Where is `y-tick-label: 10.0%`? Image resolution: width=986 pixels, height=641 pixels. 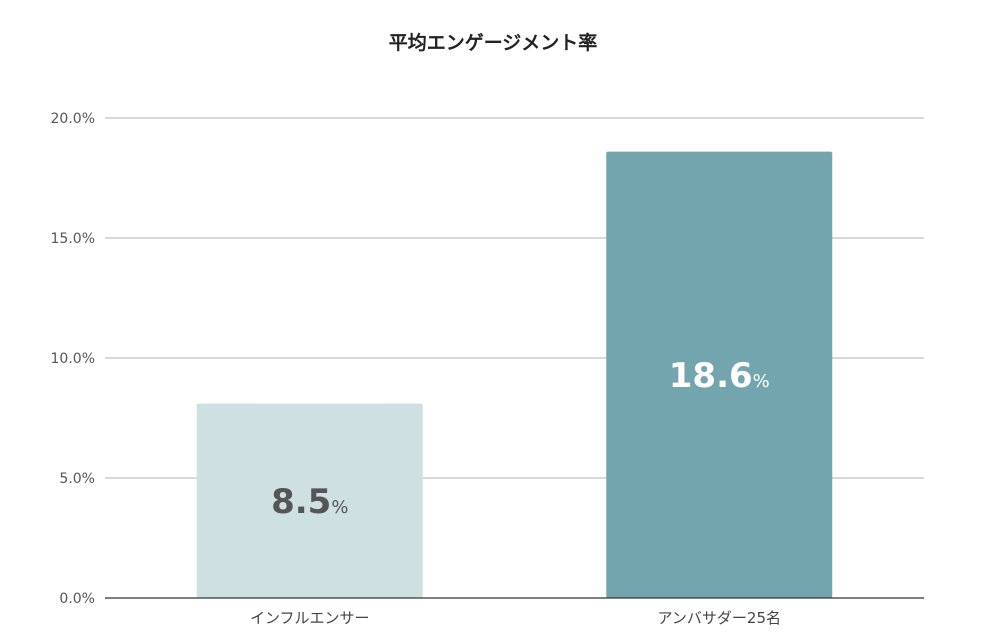 y-tick-label: 10.0% is located at coordinates (73, 359).